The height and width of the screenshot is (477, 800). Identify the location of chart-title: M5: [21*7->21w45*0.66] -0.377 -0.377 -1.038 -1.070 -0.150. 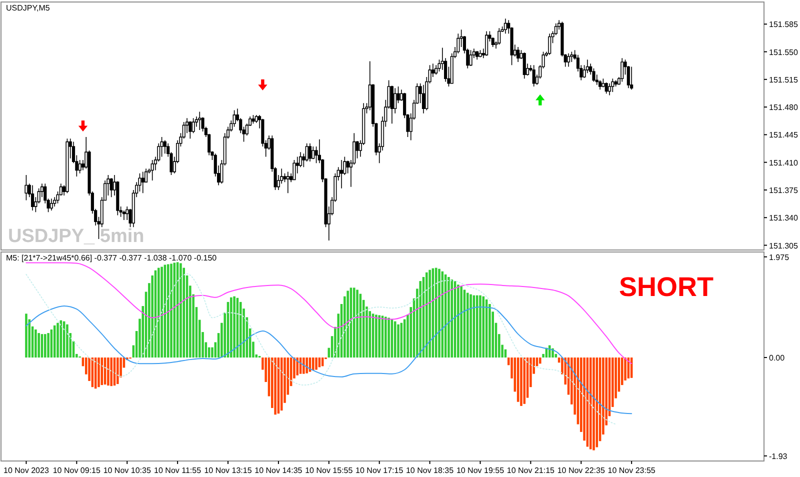
(112, 258).